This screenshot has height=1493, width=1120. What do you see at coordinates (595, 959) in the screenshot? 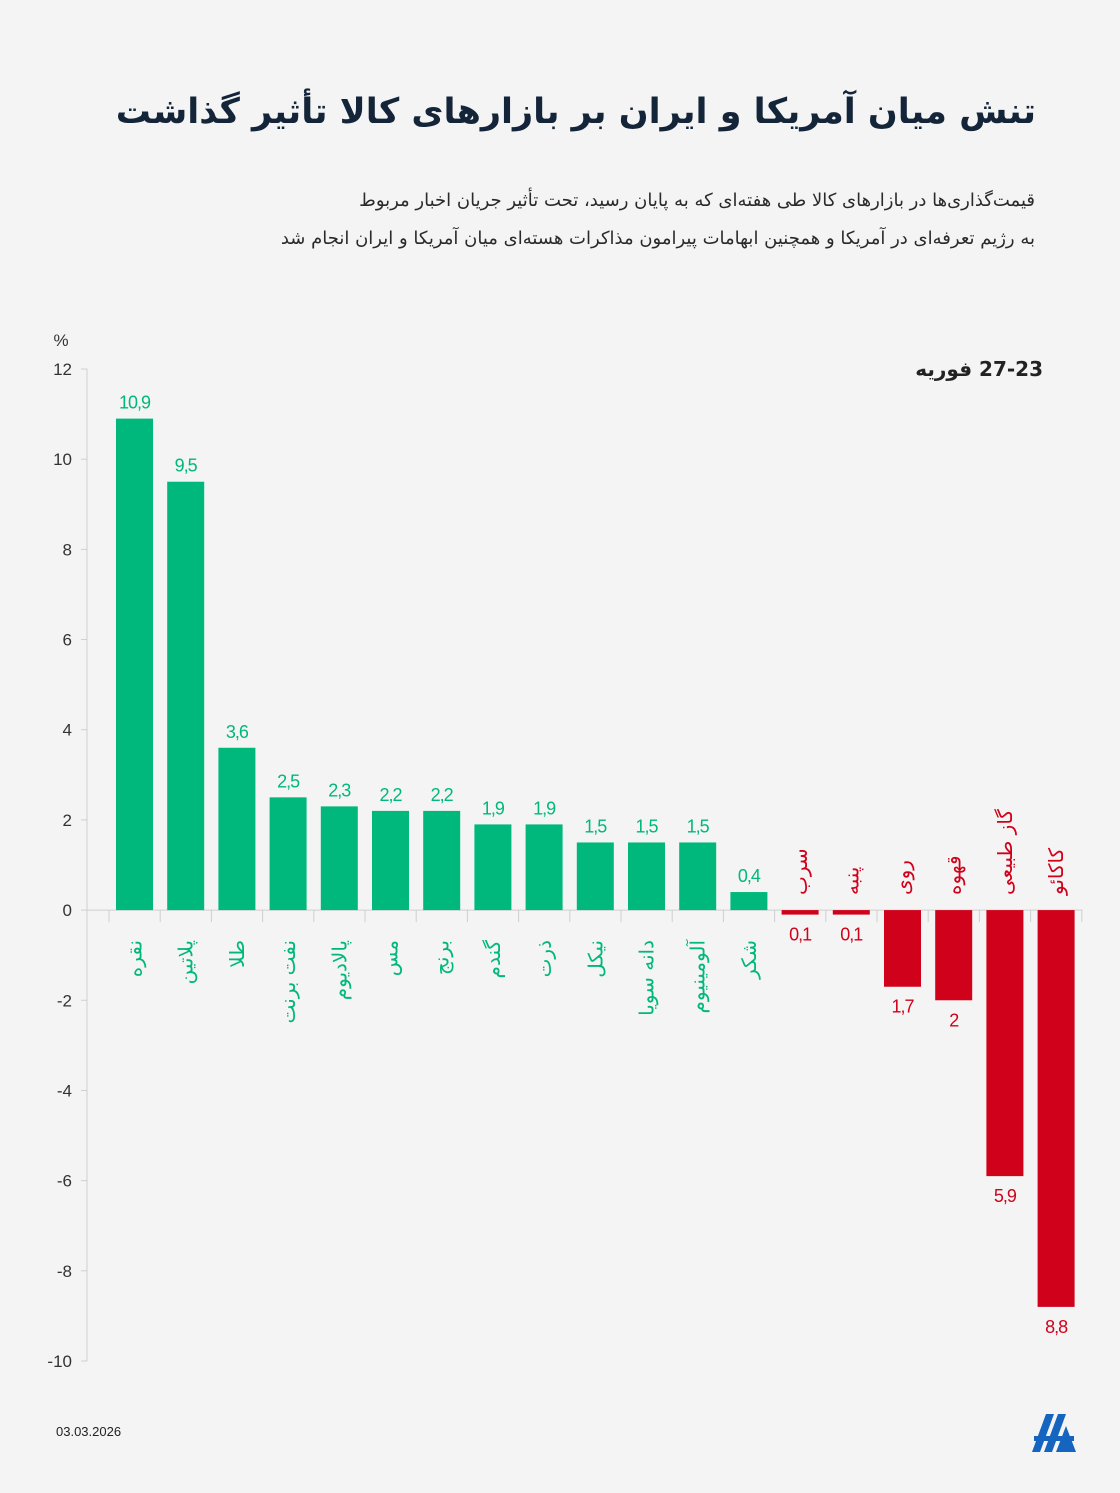
I see `category-label: نیکل` at bounding box center [595, 959].